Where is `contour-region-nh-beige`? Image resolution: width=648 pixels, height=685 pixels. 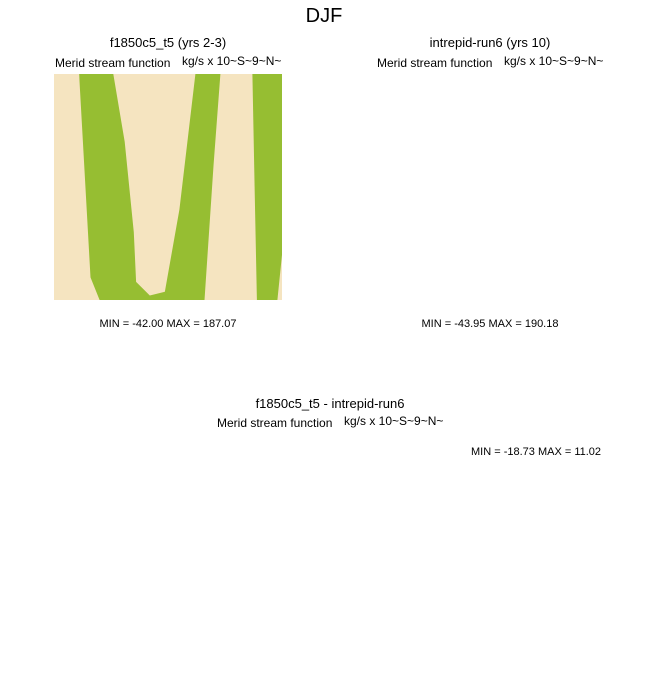
contour-region-nh-beige is located at coordinates (77, 187).